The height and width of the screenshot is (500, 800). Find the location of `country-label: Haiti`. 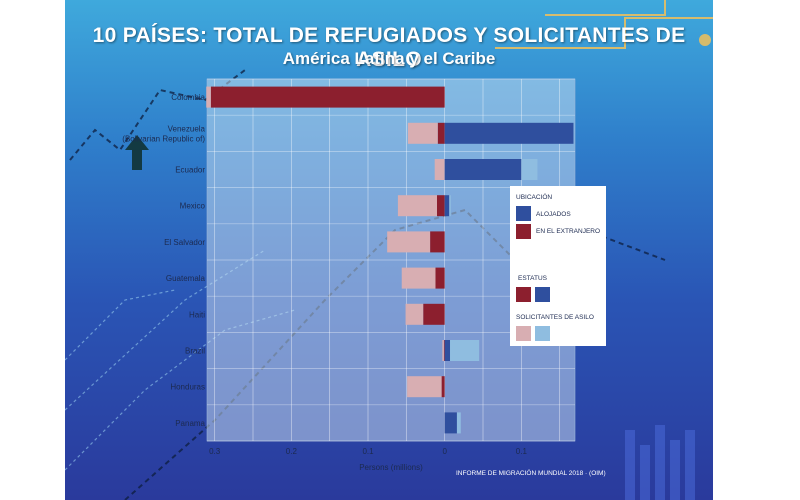

country-label: Haiti is located at coordinates (197, 314).